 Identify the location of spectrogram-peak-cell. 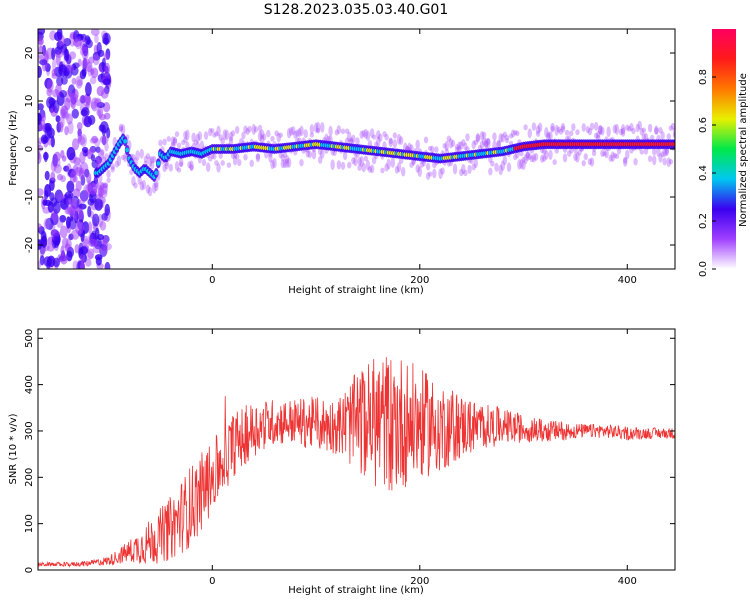
(127, 150).